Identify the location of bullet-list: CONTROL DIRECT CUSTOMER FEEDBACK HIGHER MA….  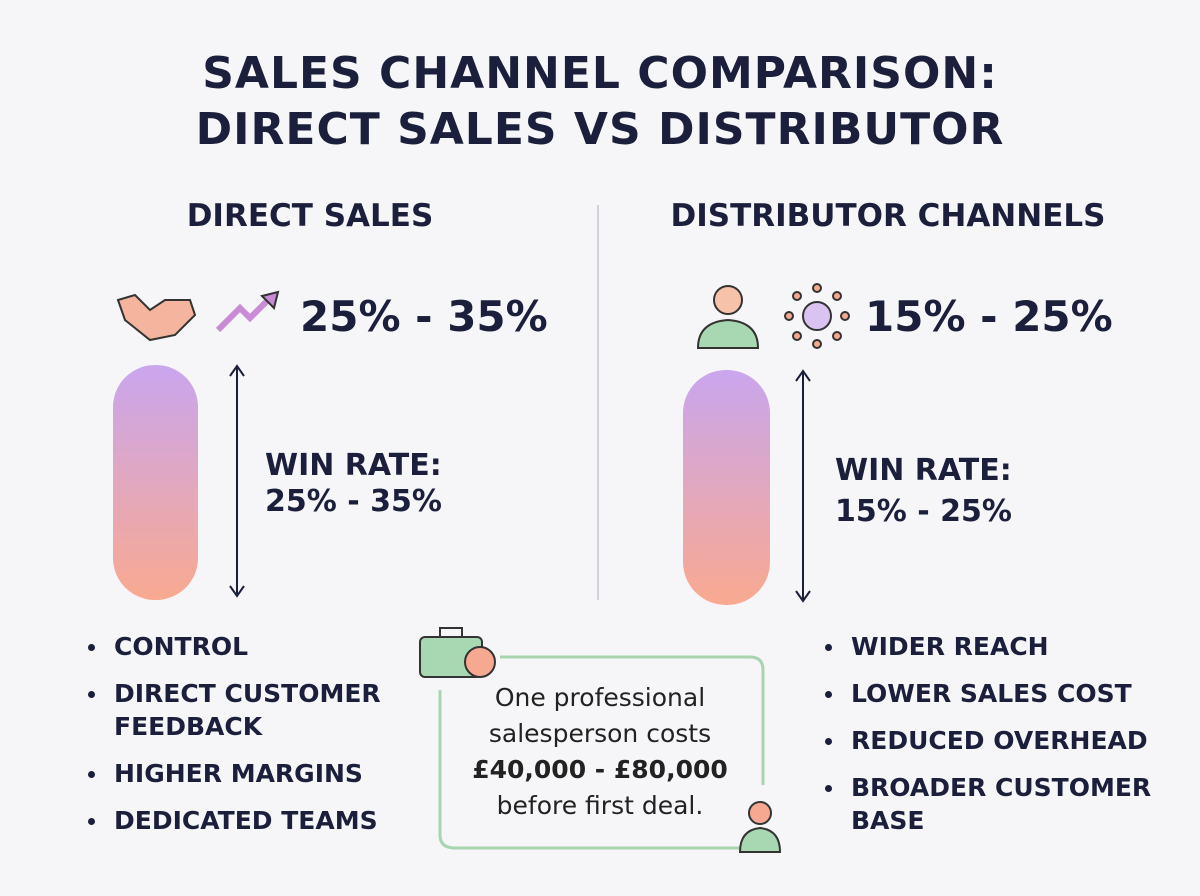
(248, 740).